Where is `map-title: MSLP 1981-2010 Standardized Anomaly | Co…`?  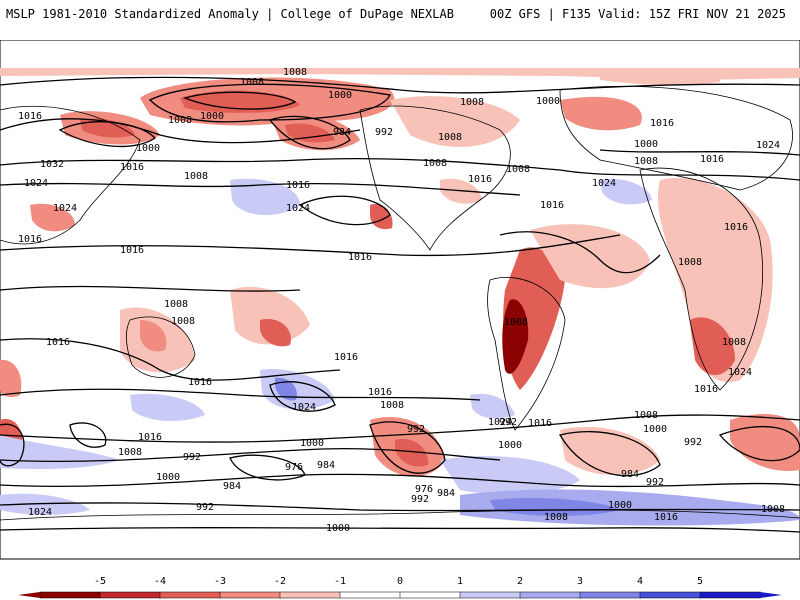
map-title: MSLP 1981-2010 Standardized Anomaly | Co… is located at coordinates (230, 14).